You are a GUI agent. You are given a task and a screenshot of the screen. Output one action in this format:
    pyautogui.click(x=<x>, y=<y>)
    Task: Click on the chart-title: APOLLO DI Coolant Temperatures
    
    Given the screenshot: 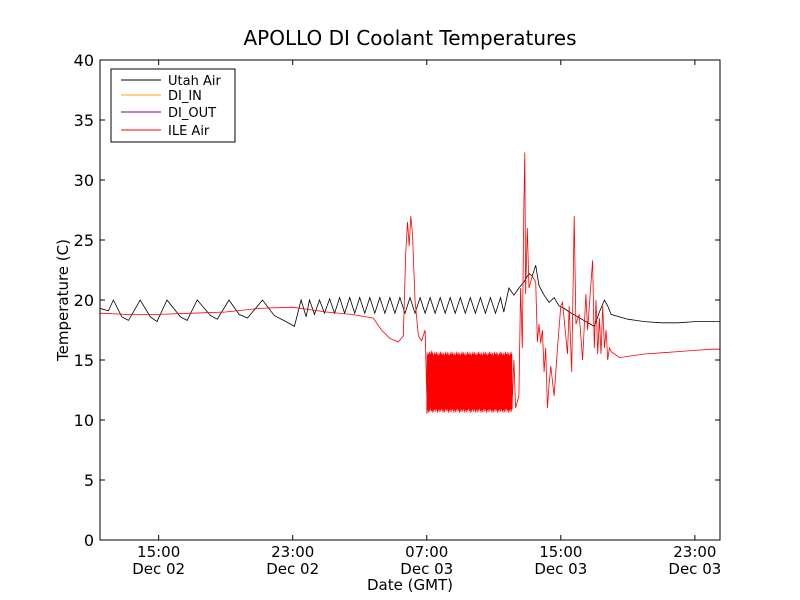 What is the action you would take?
    pyautogui.click(x=409, y=38)
    